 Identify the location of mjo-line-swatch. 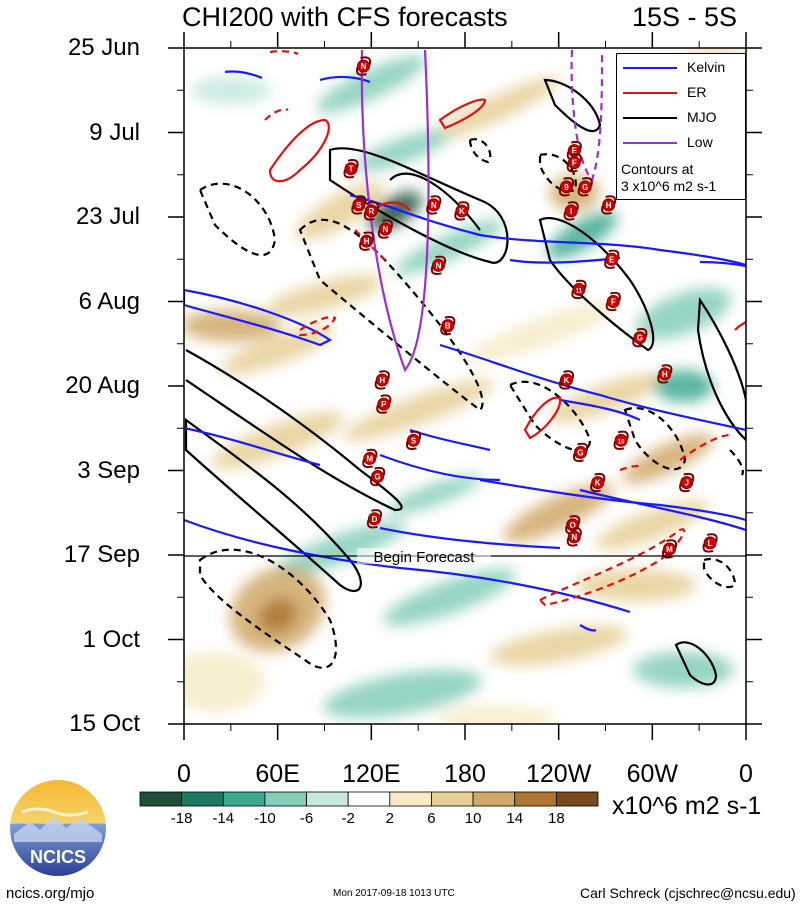
(650, 118).